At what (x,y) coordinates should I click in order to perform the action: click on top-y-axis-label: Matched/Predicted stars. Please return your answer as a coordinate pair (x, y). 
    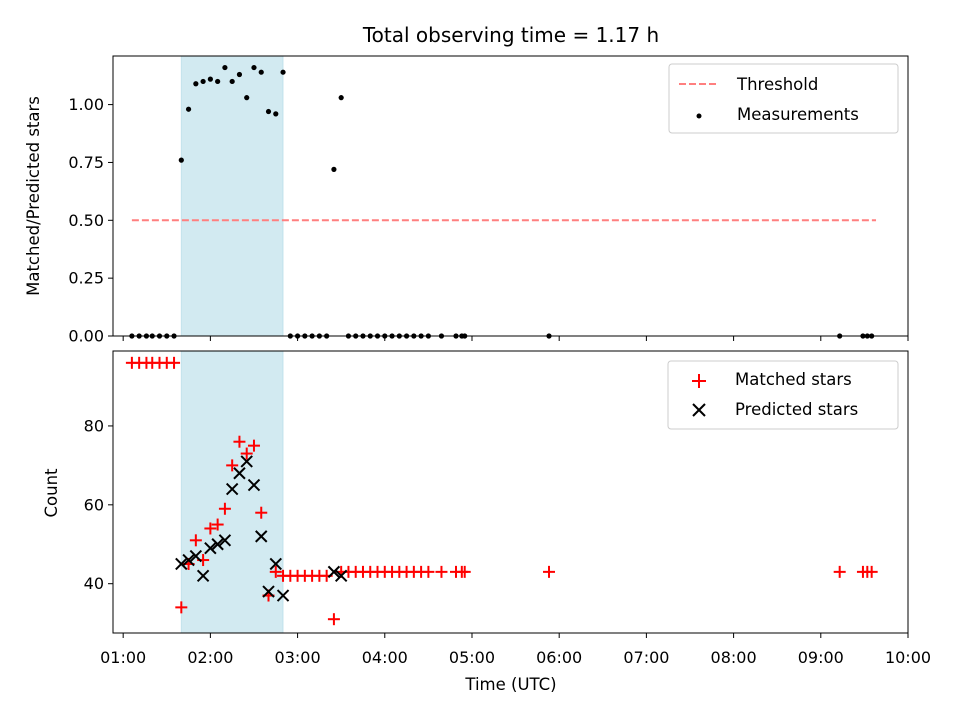
    Looking at the image, I should click on (33, 196).